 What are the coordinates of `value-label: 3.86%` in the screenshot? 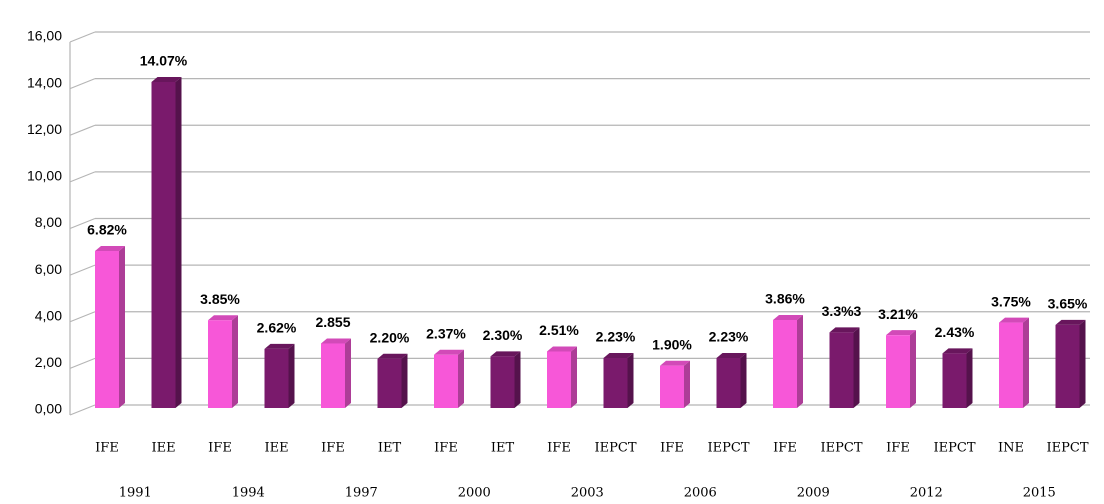 It's located at (785, 299).